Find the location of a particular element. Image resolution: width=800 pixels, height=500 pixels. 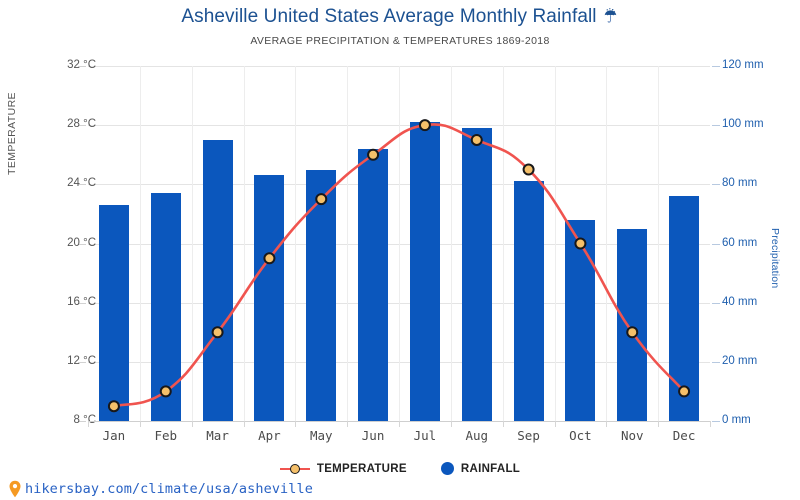

chart-legend: TEMPERATURE RAINFALL is located at coordinates (400, 468).